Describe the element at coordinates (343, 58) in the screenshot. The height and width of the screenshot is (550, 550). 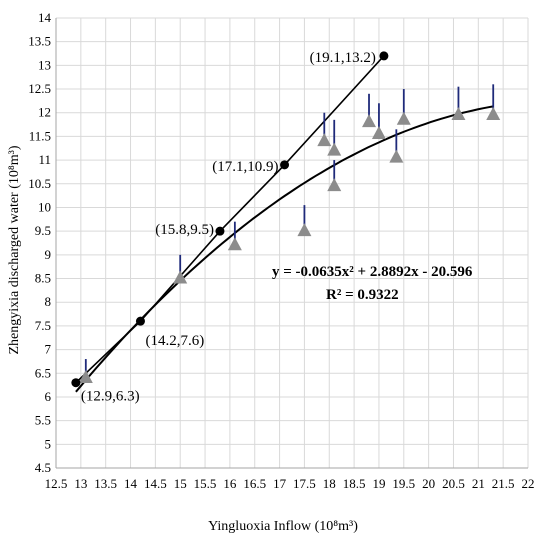
I see `point-label: (19.1,13.2)` at that location.